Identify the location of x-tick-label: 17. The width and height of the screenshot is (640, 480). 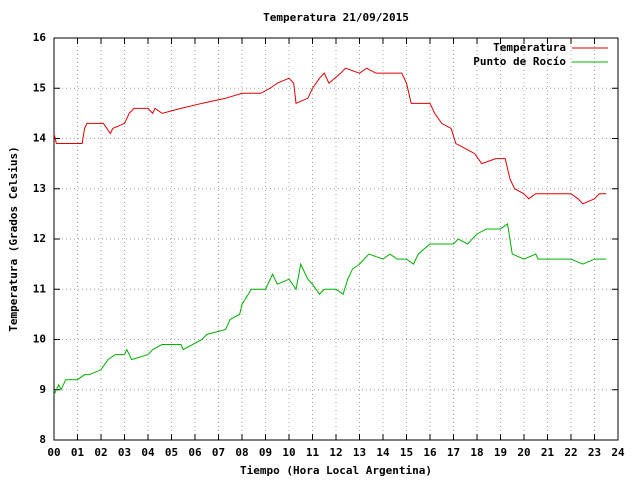
(453, 452).